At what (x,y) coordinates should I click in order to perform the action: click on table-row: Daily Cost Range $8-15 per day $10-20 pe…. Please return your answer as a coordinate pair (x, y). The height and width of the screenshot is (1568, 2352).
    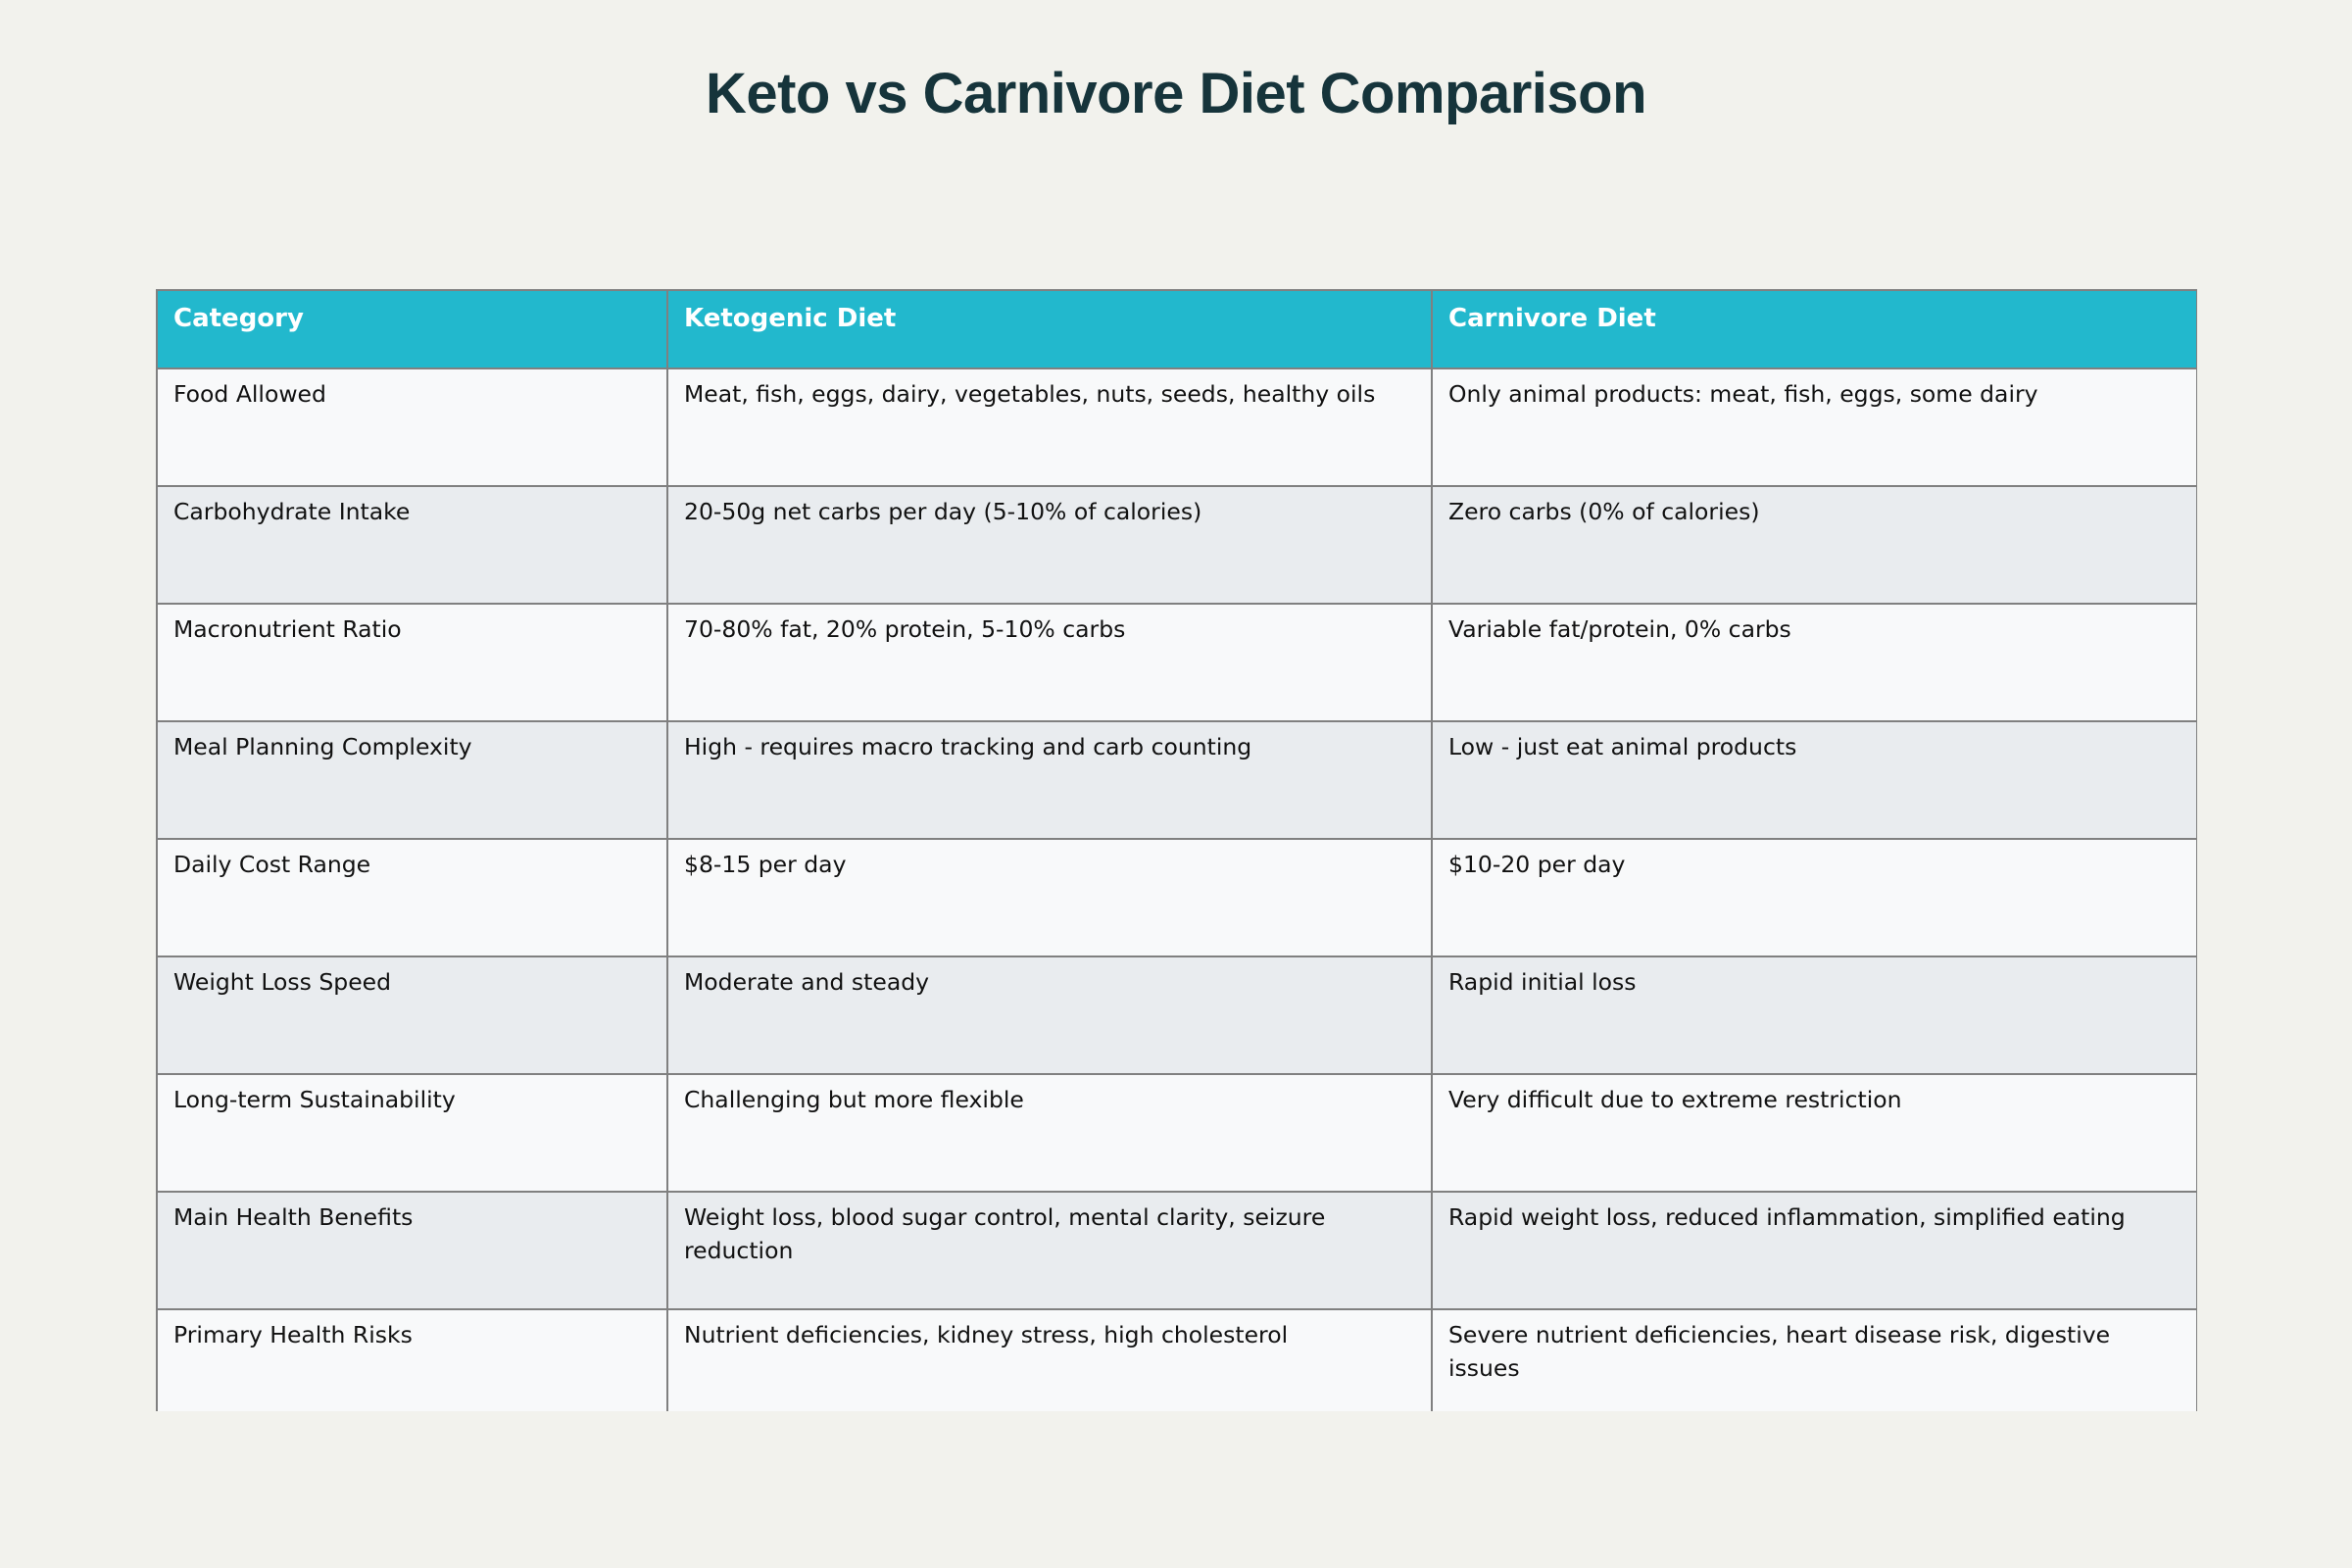
    Looking at the image, I should click on (1176, 897).